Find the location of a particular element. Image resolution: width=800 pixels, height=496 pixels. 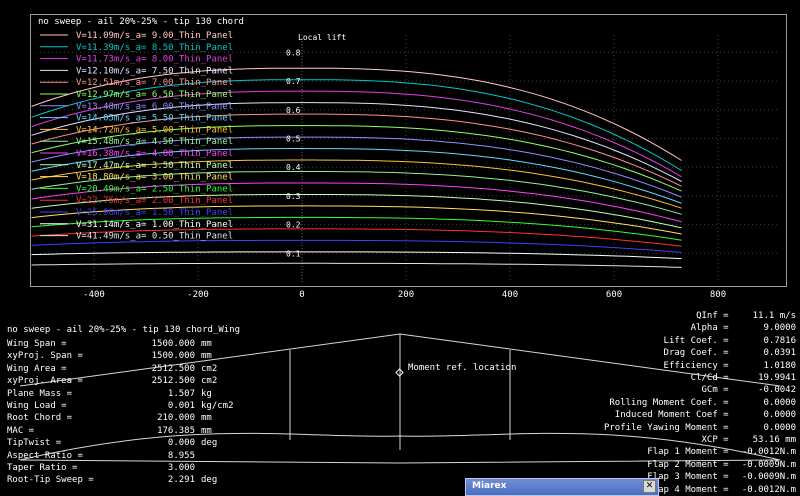

property-label: Wing Span = is located at coordinates (37, 344).